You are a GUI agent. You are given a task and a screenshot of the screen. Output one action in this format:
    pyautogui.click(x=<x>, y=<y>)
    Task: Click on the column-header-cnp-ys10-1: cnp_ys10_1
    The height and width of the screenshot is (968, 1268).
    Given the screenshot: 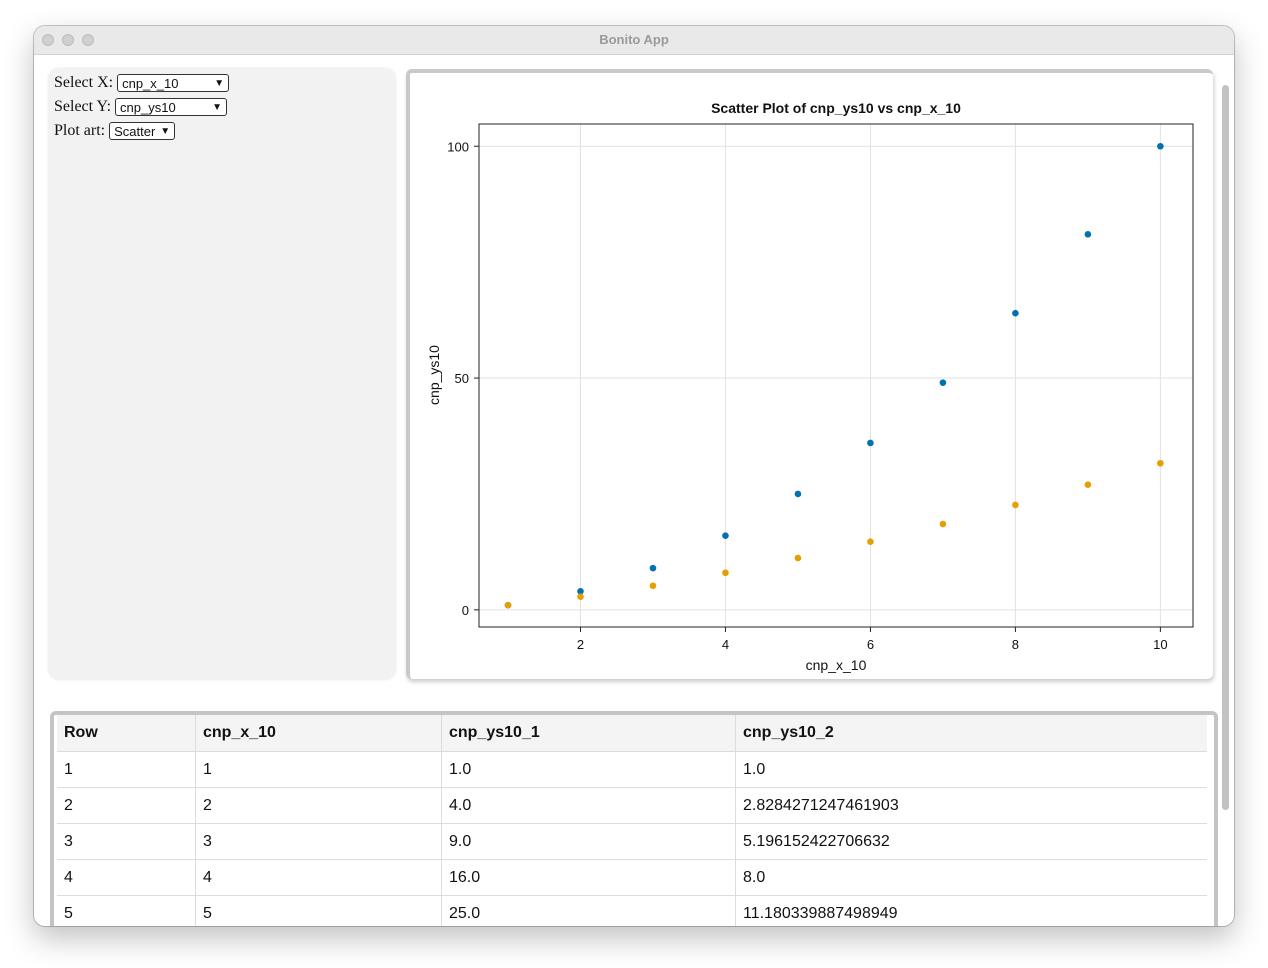 What is the action you would take?
    pyautogui.click(x=588, y=733)
    